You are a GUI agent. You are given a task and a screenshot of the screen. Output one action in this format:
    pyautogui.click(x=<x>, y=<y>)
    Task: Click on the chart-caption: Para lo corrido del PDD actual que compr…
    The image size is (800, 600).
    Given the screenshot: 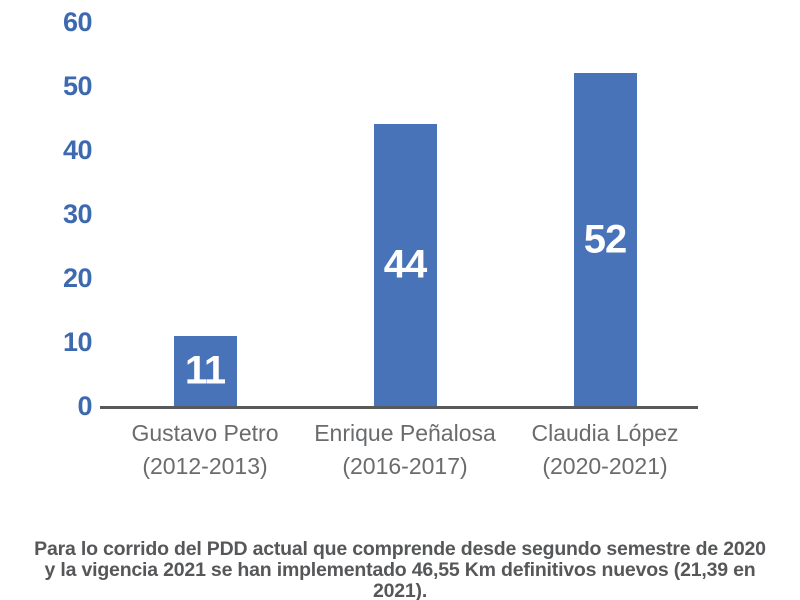 What is the action you would take?
    pyautogui.click(x=400, y=569)
    